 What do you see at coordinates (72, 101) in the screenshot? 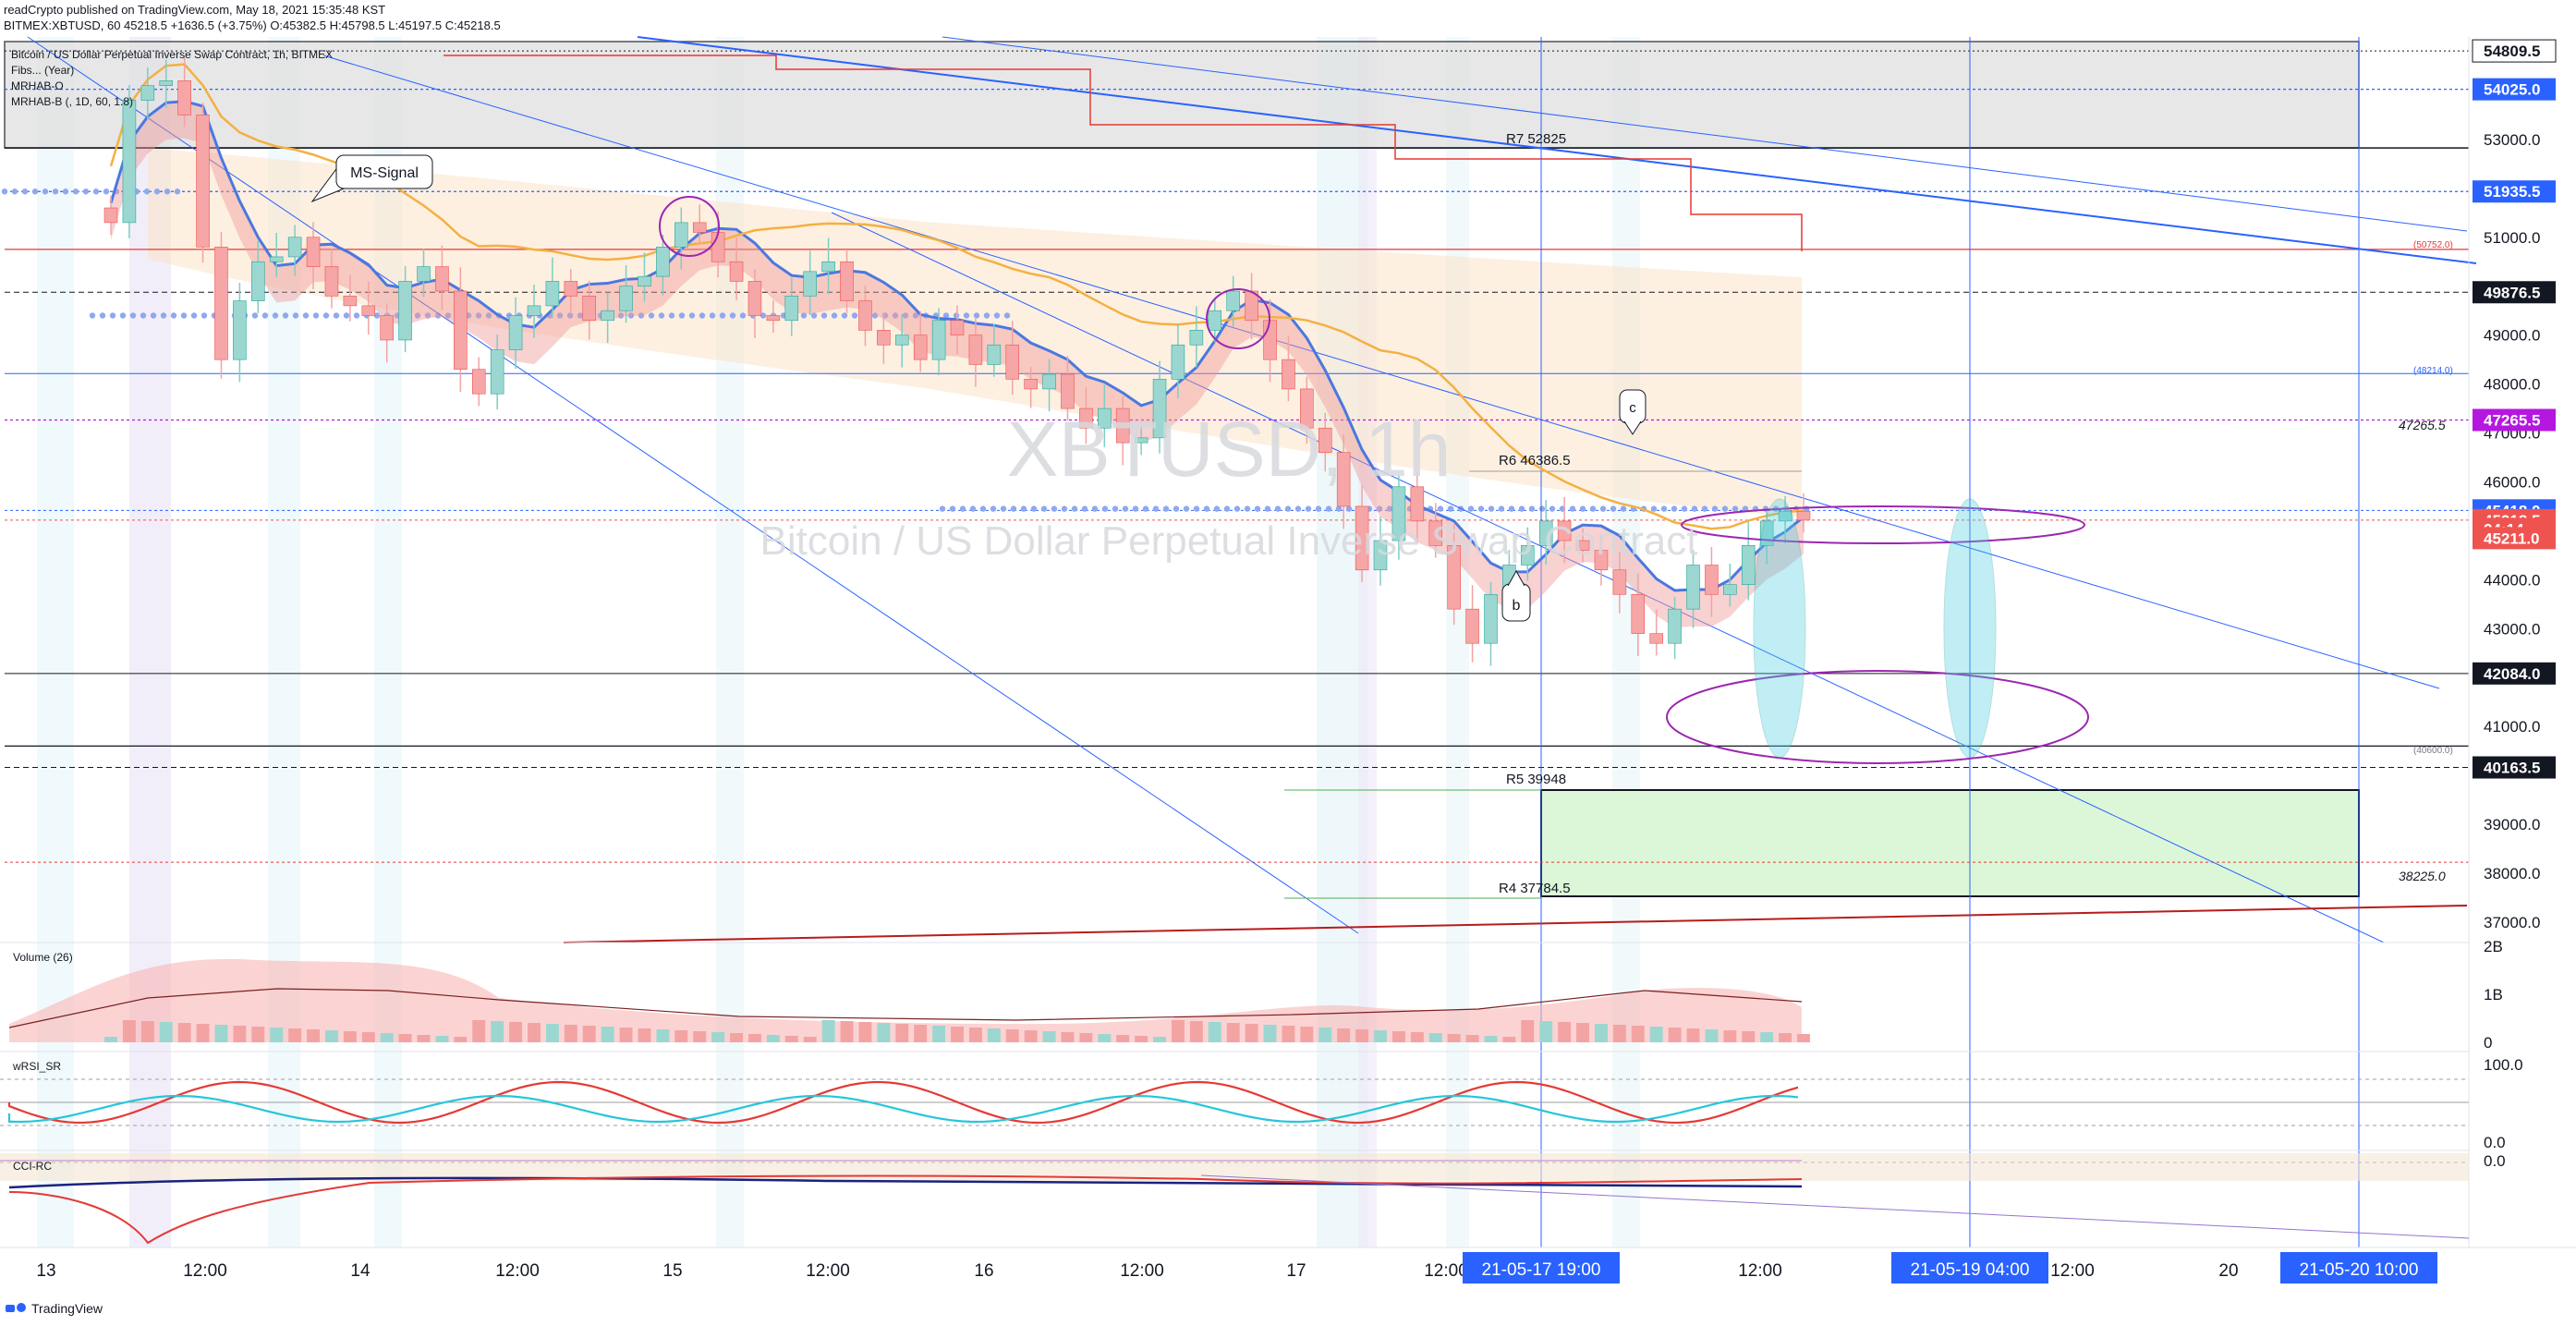
I see `legend-mrhab-b: MRHAB-B (, 1D, 60, 1.8)` at bounding box center [72, 101].